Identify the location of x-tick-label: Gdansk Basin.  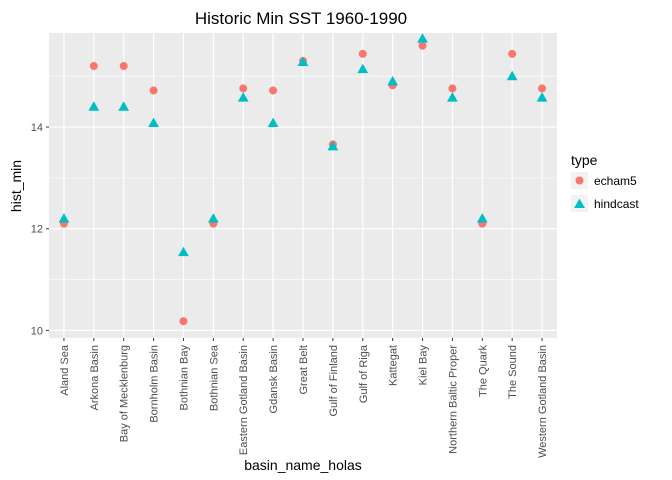
(274, 379).